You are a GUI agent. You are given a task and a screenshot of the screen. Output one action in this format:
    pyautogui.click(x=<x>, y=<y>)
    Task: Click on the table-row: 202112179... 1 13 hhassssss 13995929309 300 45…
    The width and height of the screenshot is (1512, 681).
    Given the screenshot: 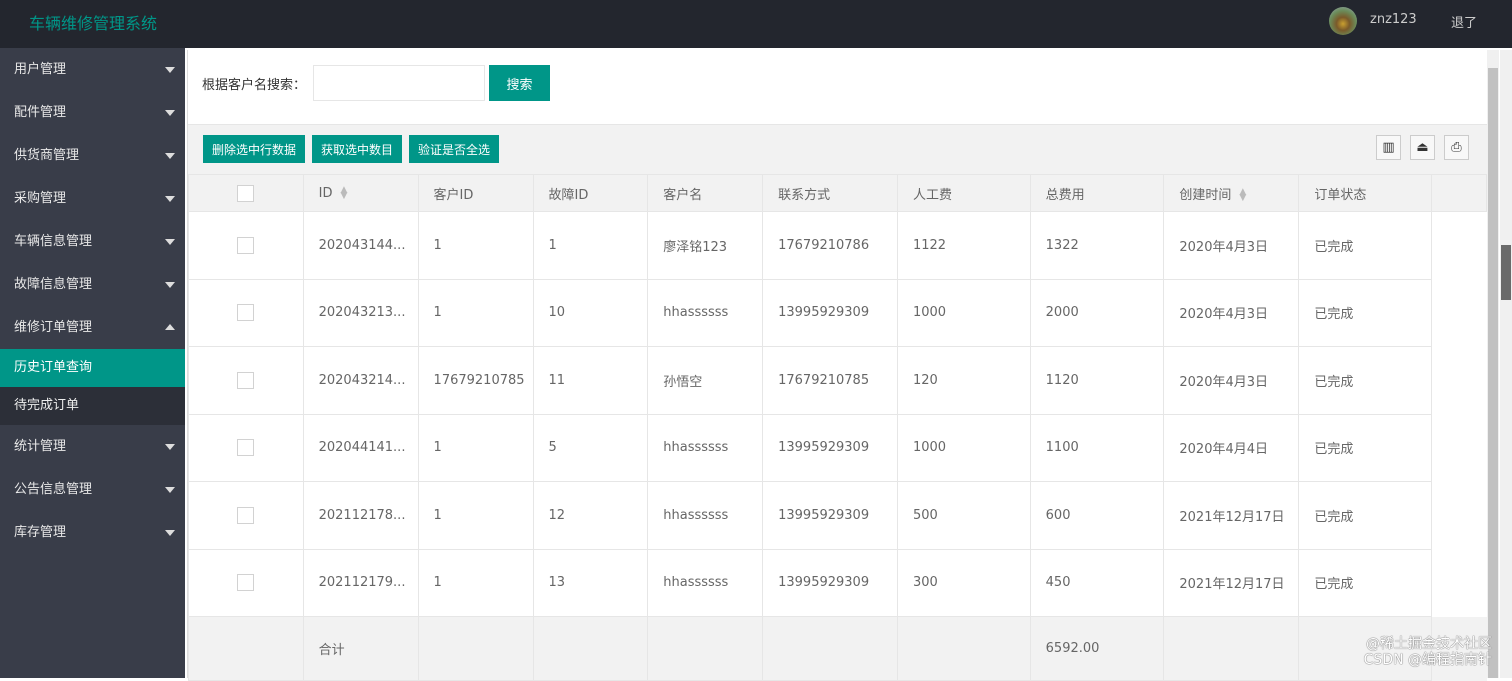 What is the action you would take?
    pyautogui.click(x=837, y=582)
    